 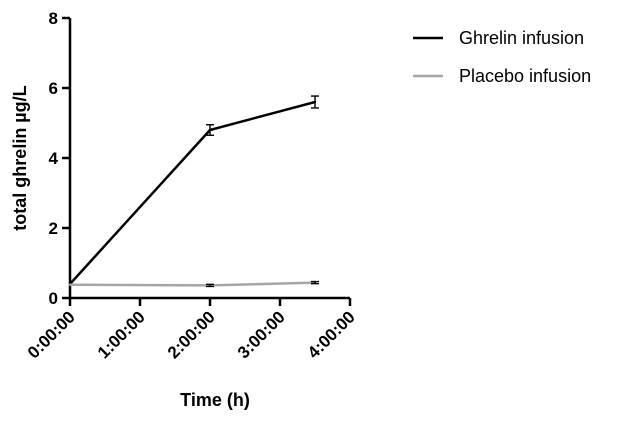 What do you see at coordinates (53, 18) in the screenshot?
I see `y-tick-label: 8` at bounding box center [53, 18].